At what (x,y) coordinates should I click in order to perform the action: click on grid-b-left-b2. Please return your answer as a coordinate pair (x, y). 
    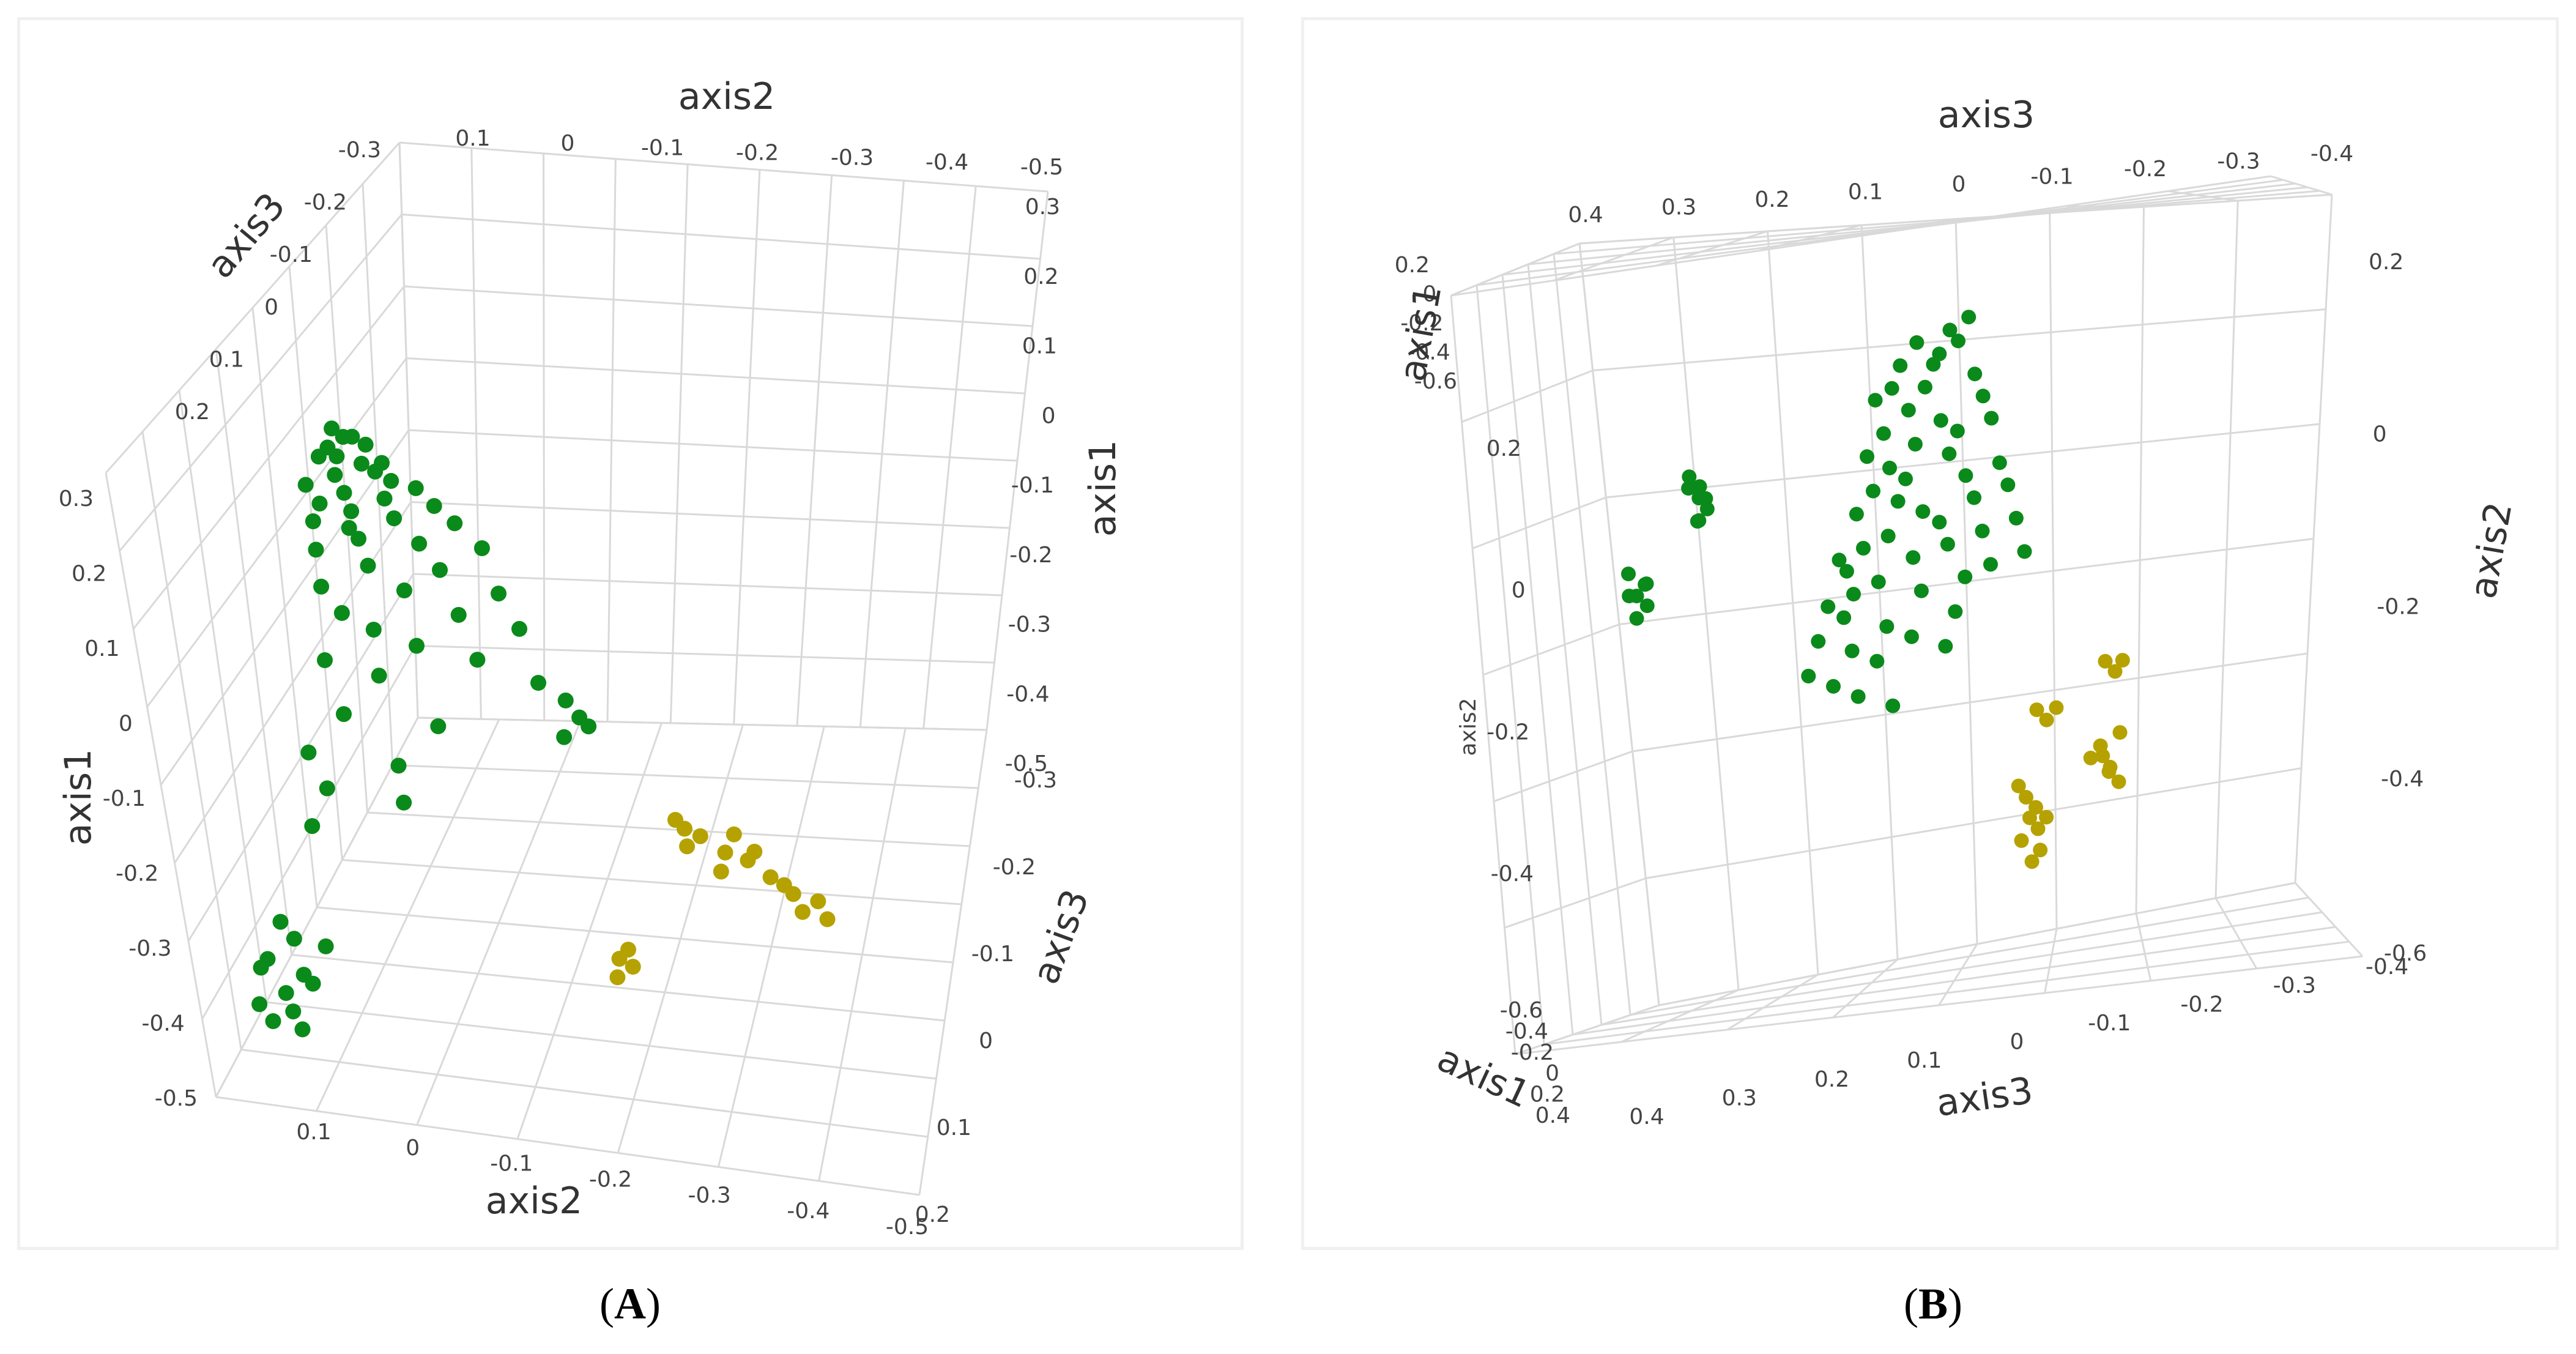
    Looking at the image, I should click on (1539, 522).